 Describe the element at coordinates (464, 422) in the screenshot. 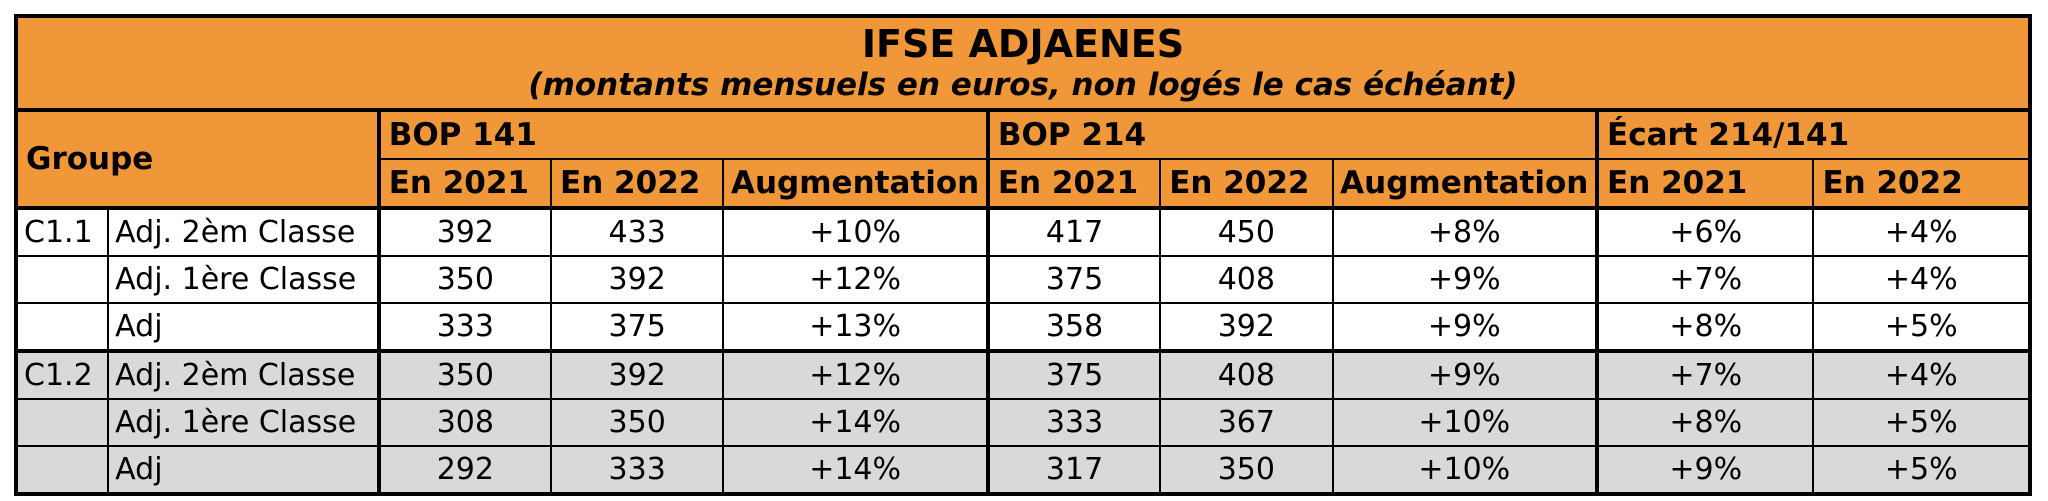

I see `value-cell: 308` at that location.